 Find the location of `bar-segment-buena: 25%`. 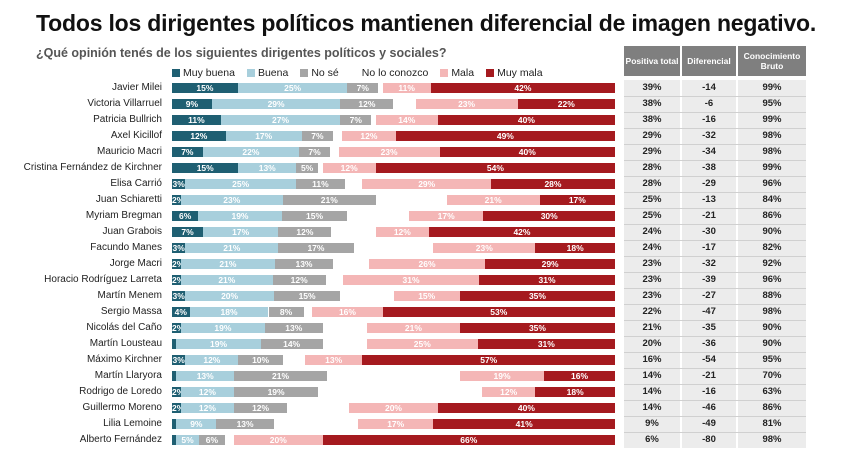

bar-segment-buena: 25% is located at coordinates (241, 184).